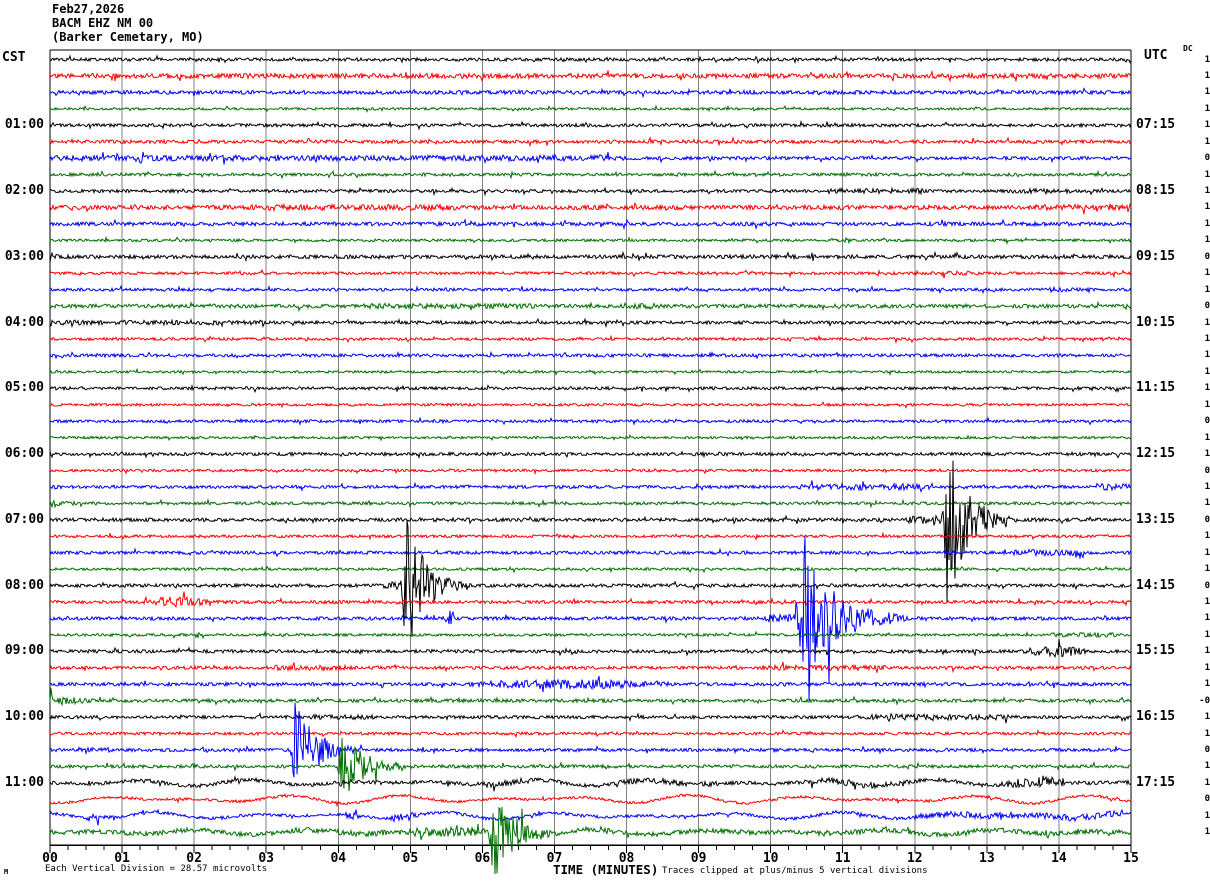 The image size is (1210, 886). I want to click on right-axis-title-utc: UTC, so click(1156, 55).